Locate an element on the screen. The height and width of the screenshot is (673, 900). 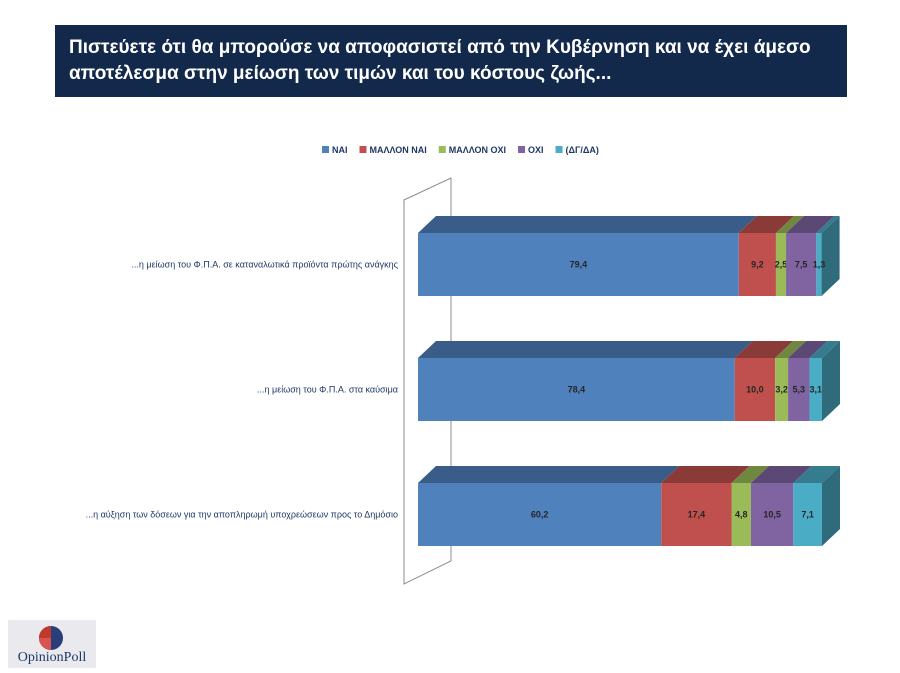
data-label-3-4: 10,5 is located at coordinates (772, 515).